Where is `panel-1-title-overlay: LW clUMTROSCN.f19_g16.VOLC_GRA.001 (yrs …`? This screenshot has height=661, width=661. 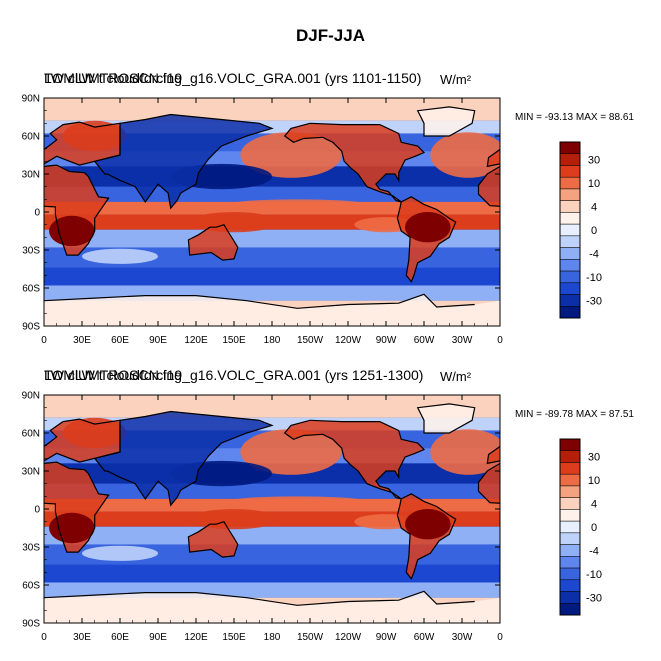
panel-1-title-overlay: LW clUMTROSCN.f19_g16.VOLC_GRA.001 (yrs … is located at coordinates (233, 78).